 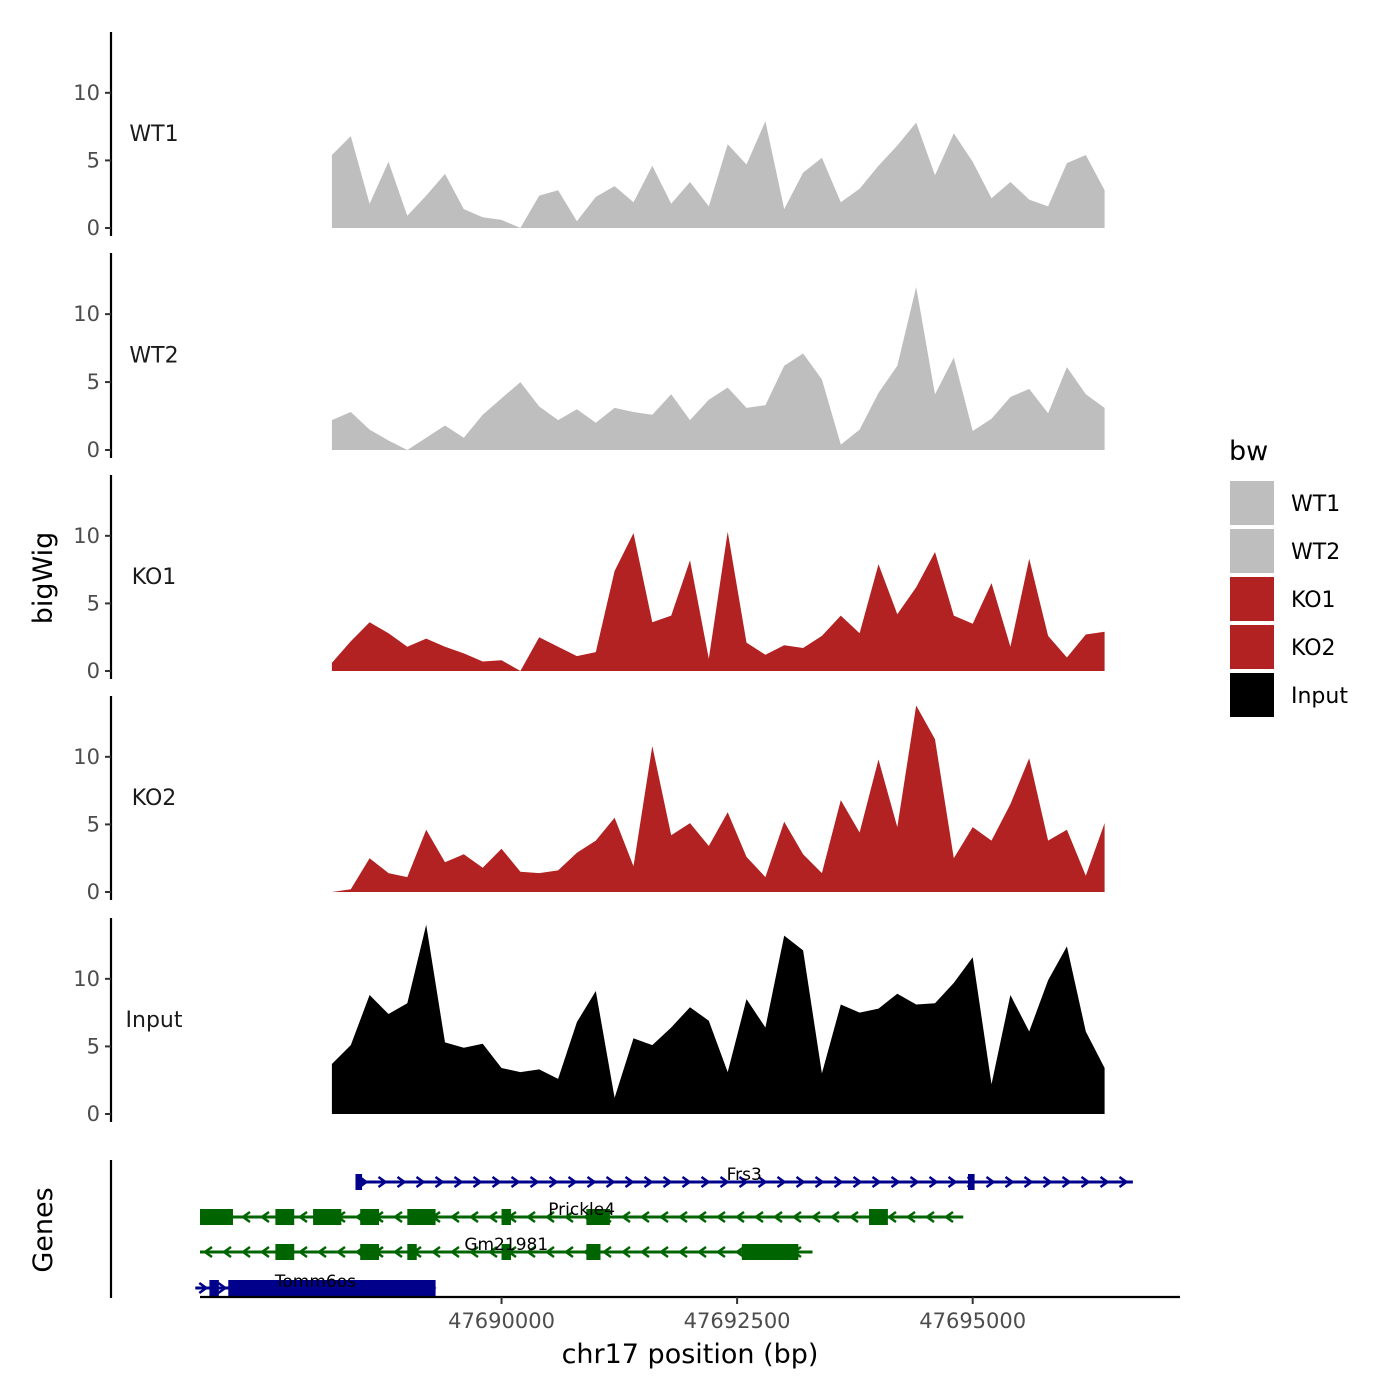 What do you see at coordinates (93, 824) in the screenshot?
I see `y-tick-label: 5` at bounding box center [93, 824].